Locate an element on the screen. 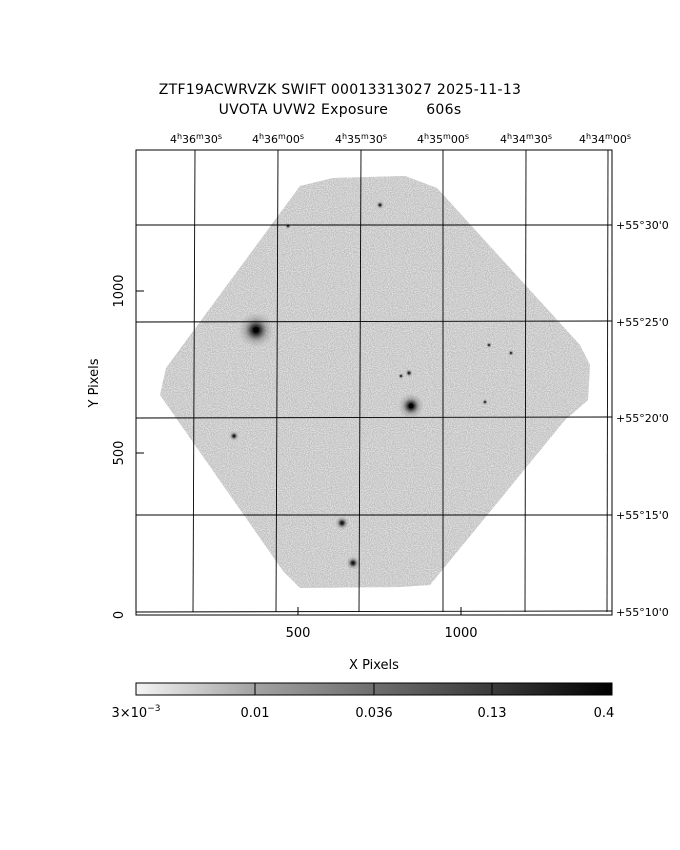 This screenshot has height=850, width=680. y-tick-500: 500 is located at coordinates (119, 453).